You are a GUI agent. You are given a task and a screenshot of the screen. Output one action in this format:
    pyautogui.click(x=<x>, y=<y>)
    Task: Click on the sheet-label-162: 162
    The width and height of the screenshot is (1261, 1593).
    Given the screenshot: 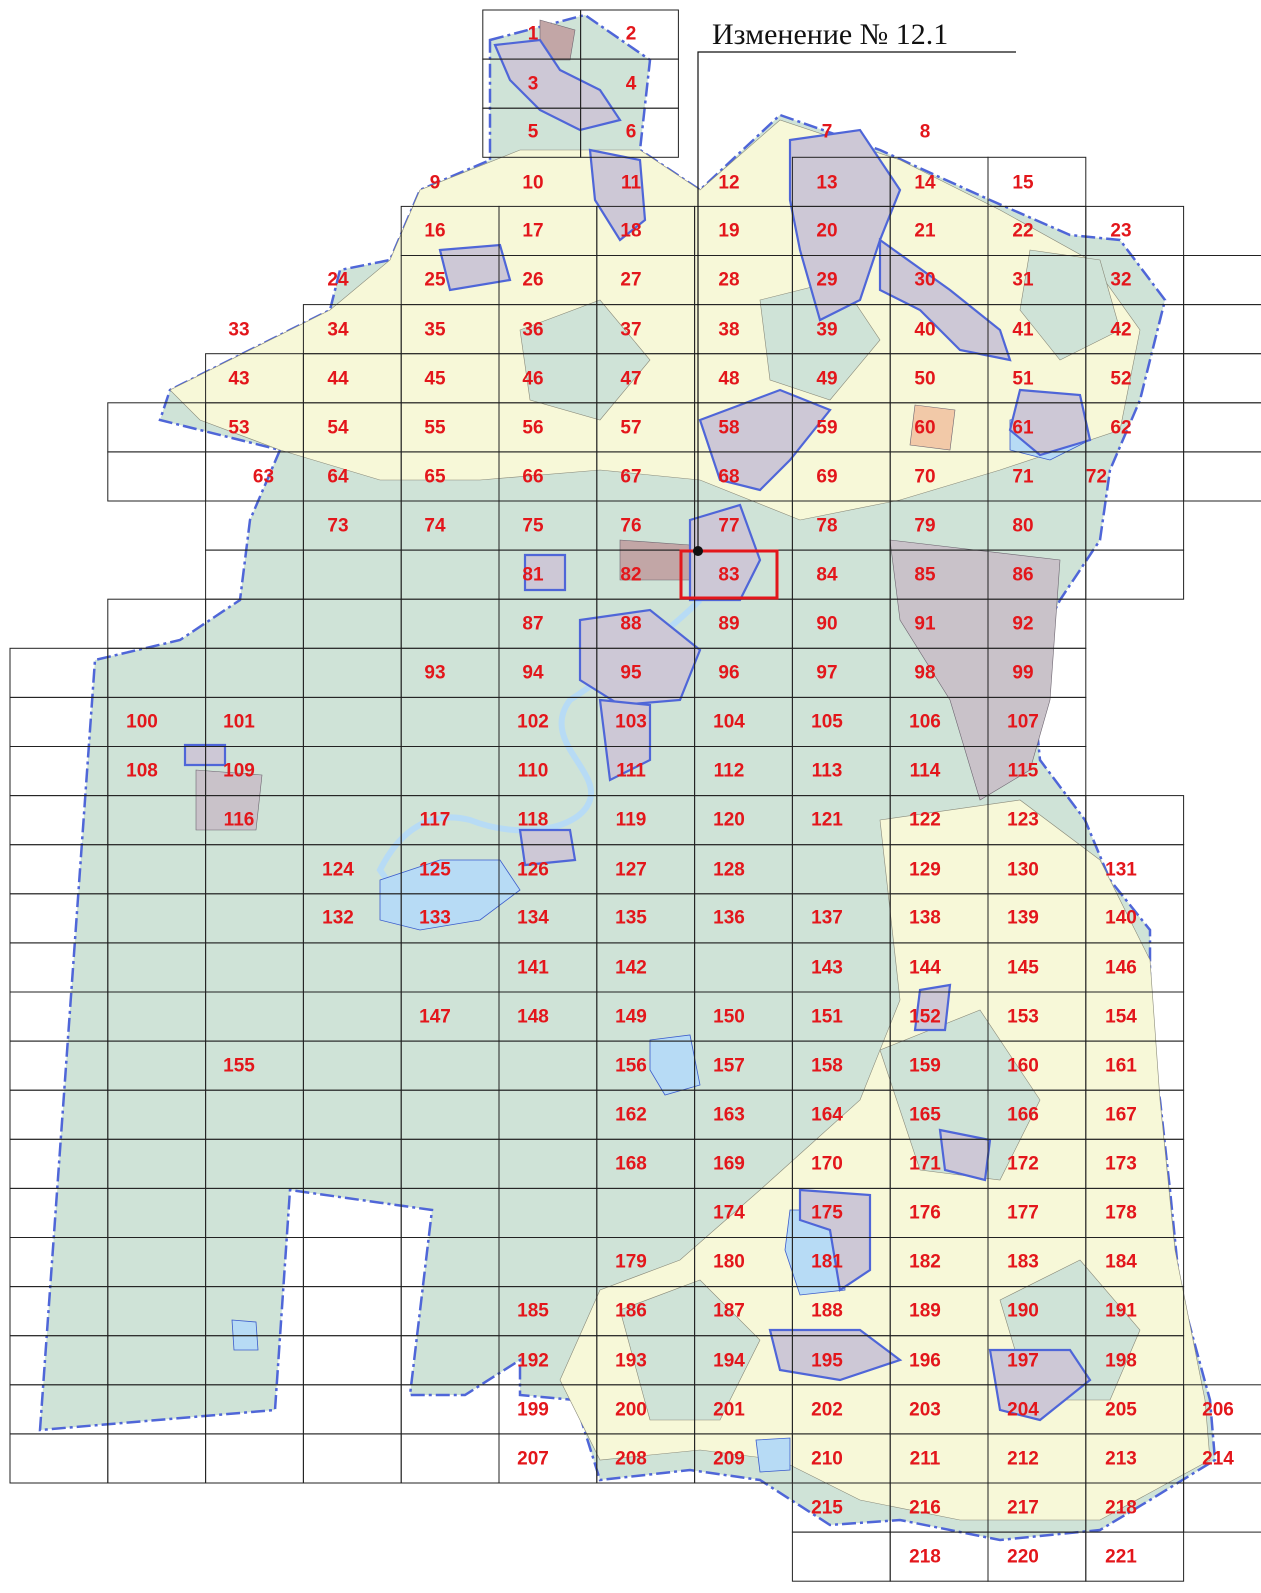 What is the action you would take?
    pyautogui.click(x=631, y=1115)
    